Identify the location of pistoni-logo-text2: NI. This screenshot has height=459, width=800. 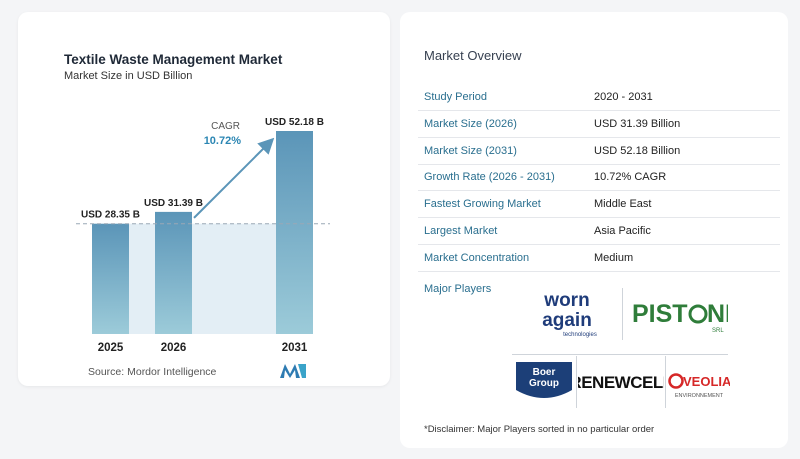
(717, 314).